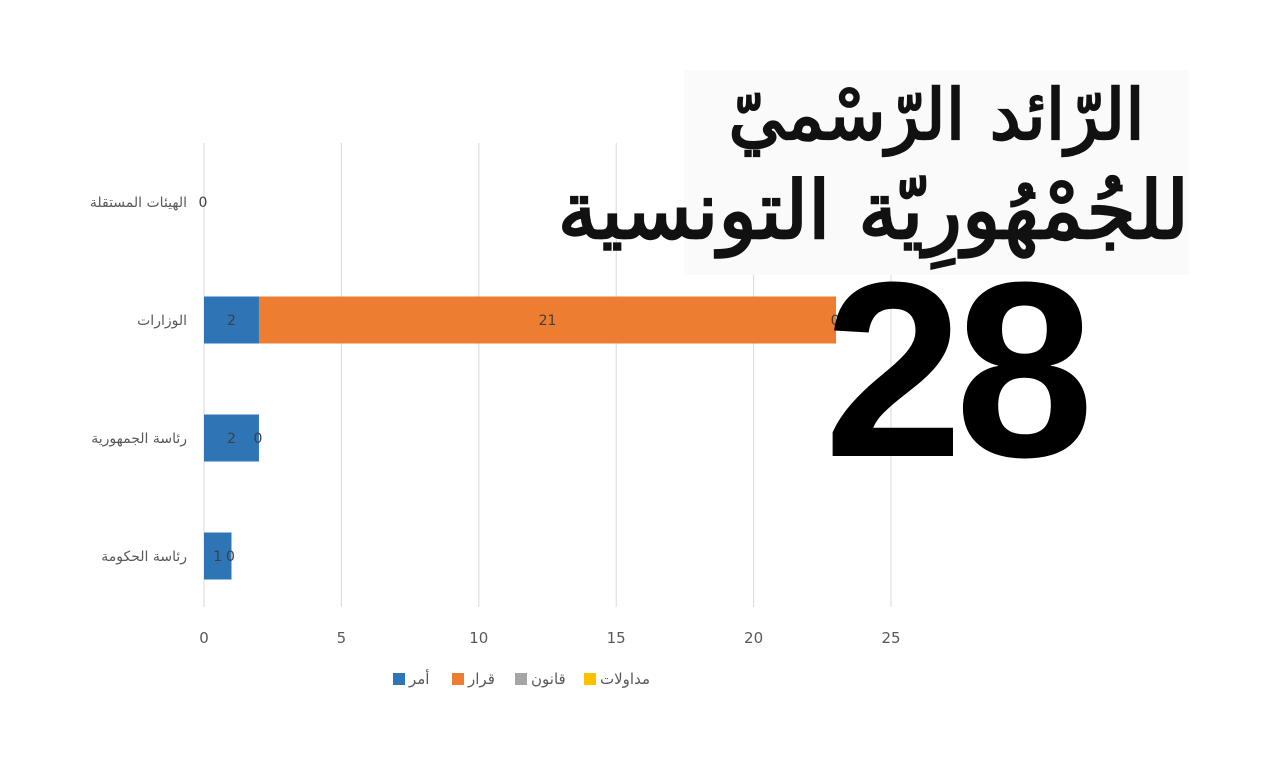  I want to click on x-tick-label: 0, so click(204, 638).